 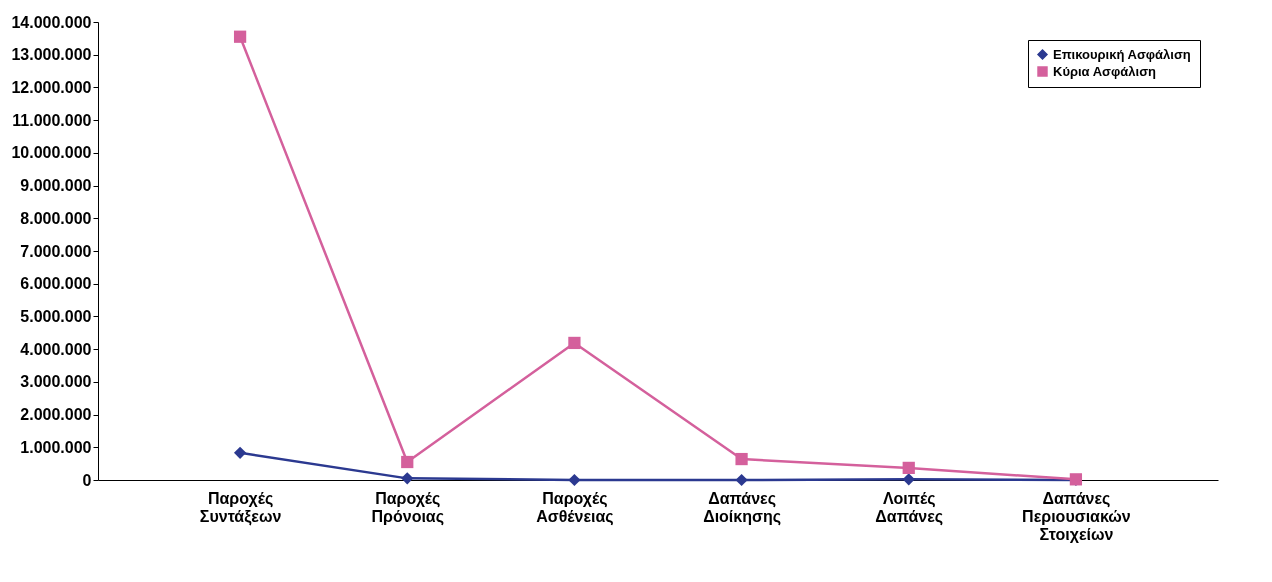 I want to click on y-tick-label: 9.000.000, so click(x=56, y=186).